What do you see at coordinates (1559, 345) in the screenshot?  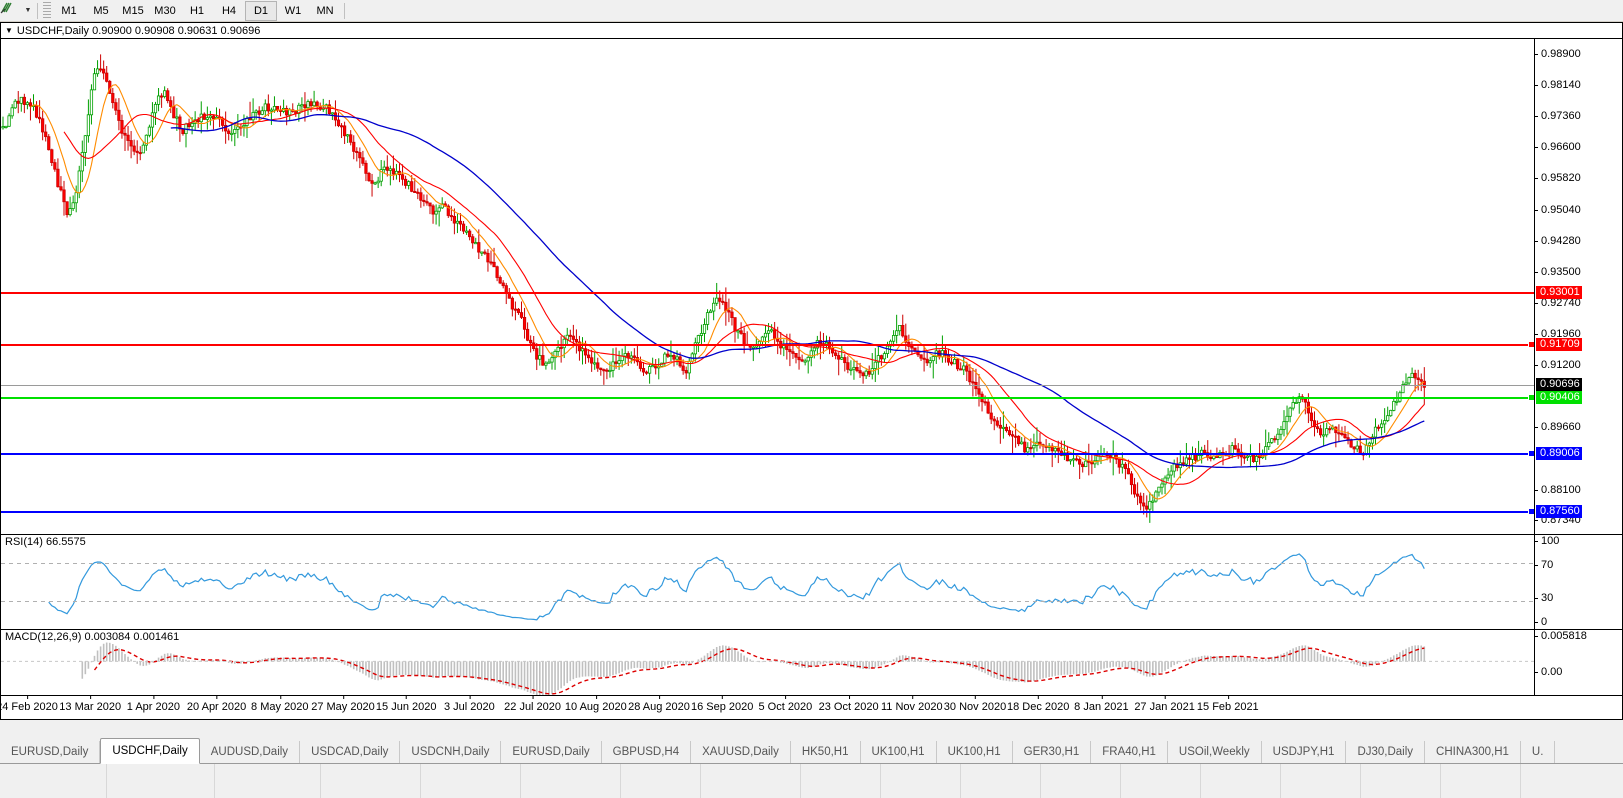 I see `price-tag-0.91709: 0.91709` at bounding box center [1559, 345].